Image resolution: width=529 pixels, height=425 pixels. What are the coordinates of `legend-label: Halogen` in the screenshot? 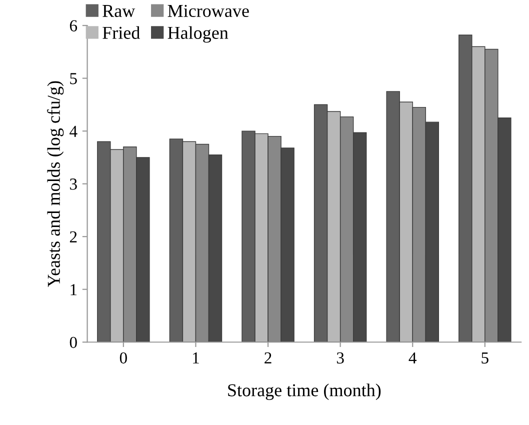 It's located at (198, 34).